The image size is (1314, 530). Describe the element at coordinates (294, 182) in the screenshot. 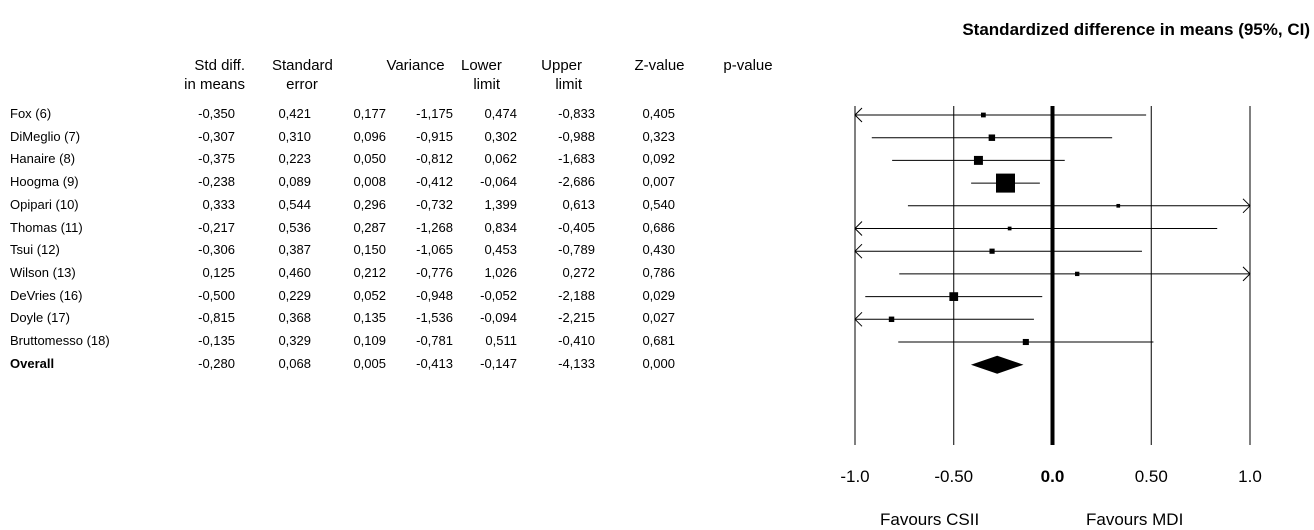

I see `cell-se: 0,089` at that location.